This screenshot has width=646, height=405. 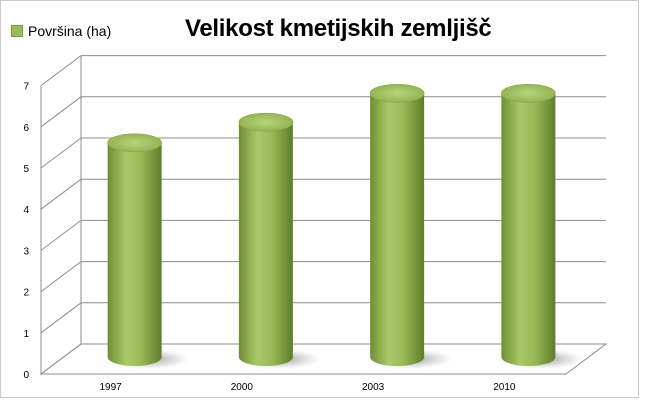 What do you see at coordinates (26, 293) in the screenshot?
I see `y-tick-label: 2` at bounding box center [26, 293].